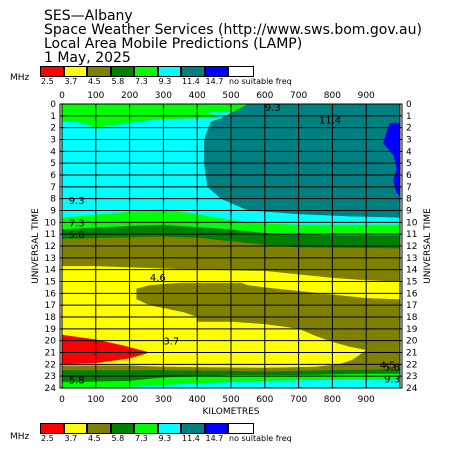  What do you see at coordinates (409, 188) in the screenshot?
I see `y-tick-label-right: 7` at bounding box center [409, 188].